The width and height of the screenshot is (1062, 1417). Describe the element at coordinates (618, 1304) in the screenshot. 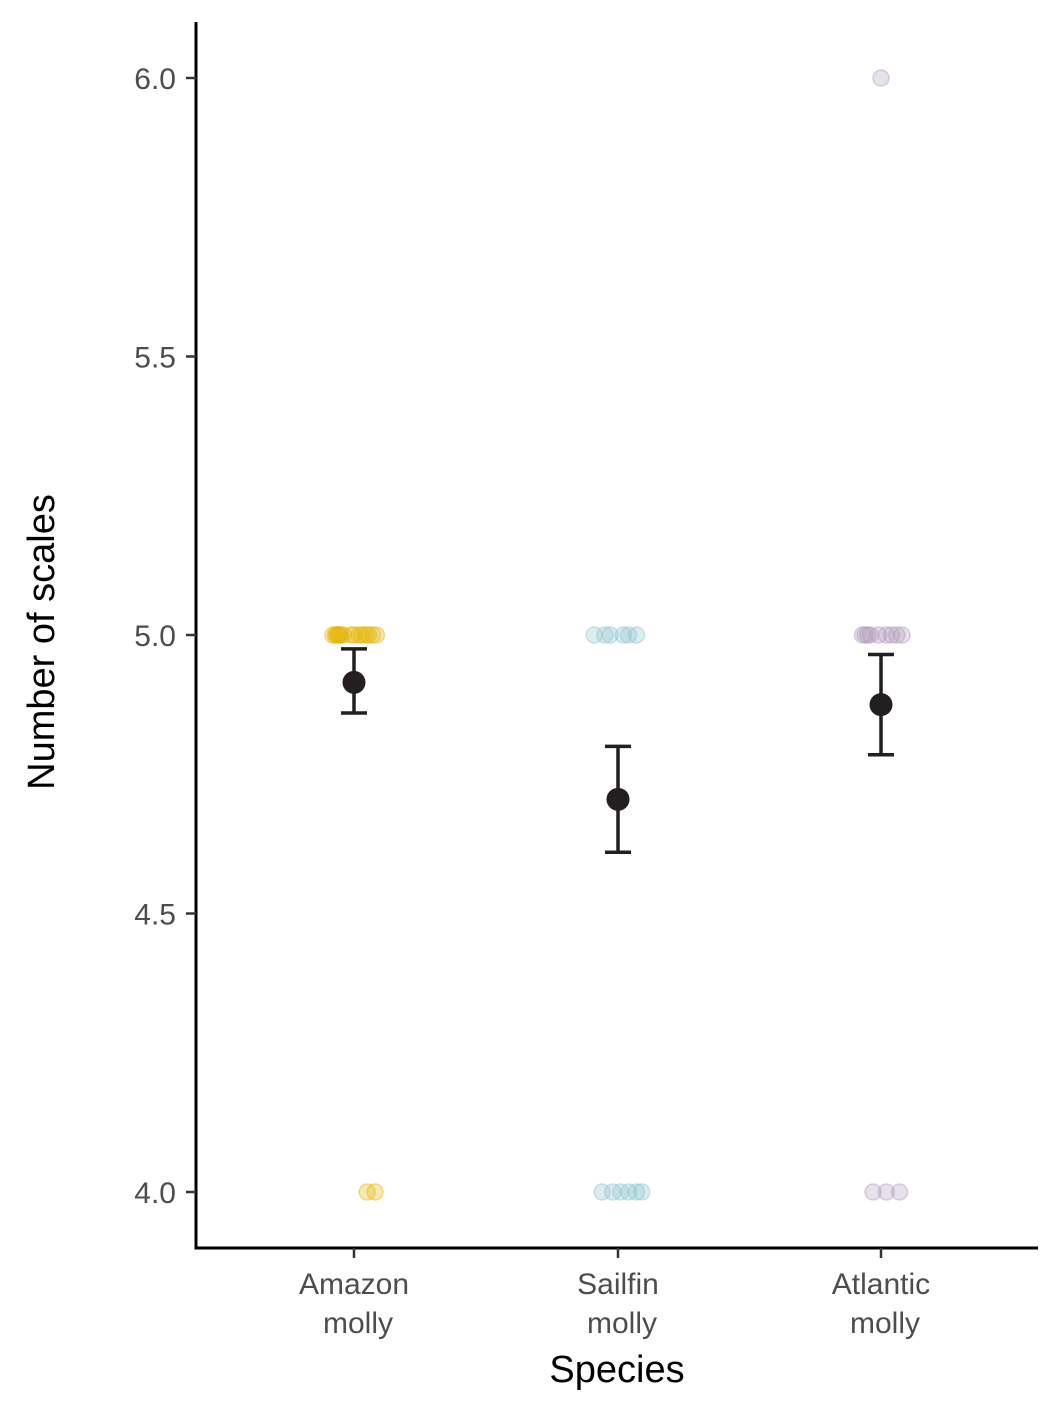

I see `x-tick-label: Sailfin molly` at that location.